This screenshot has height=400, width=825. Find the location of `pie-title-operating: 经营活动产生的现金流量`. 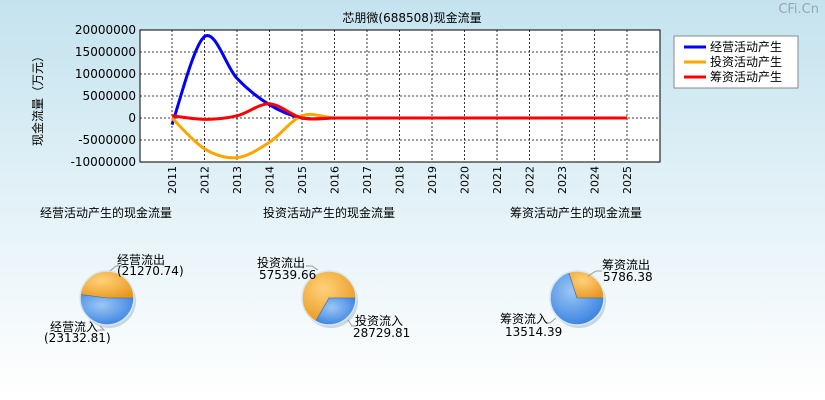

pie-title-operating: 经营活动产生的现金流量 is located at coordinates (106, 212).